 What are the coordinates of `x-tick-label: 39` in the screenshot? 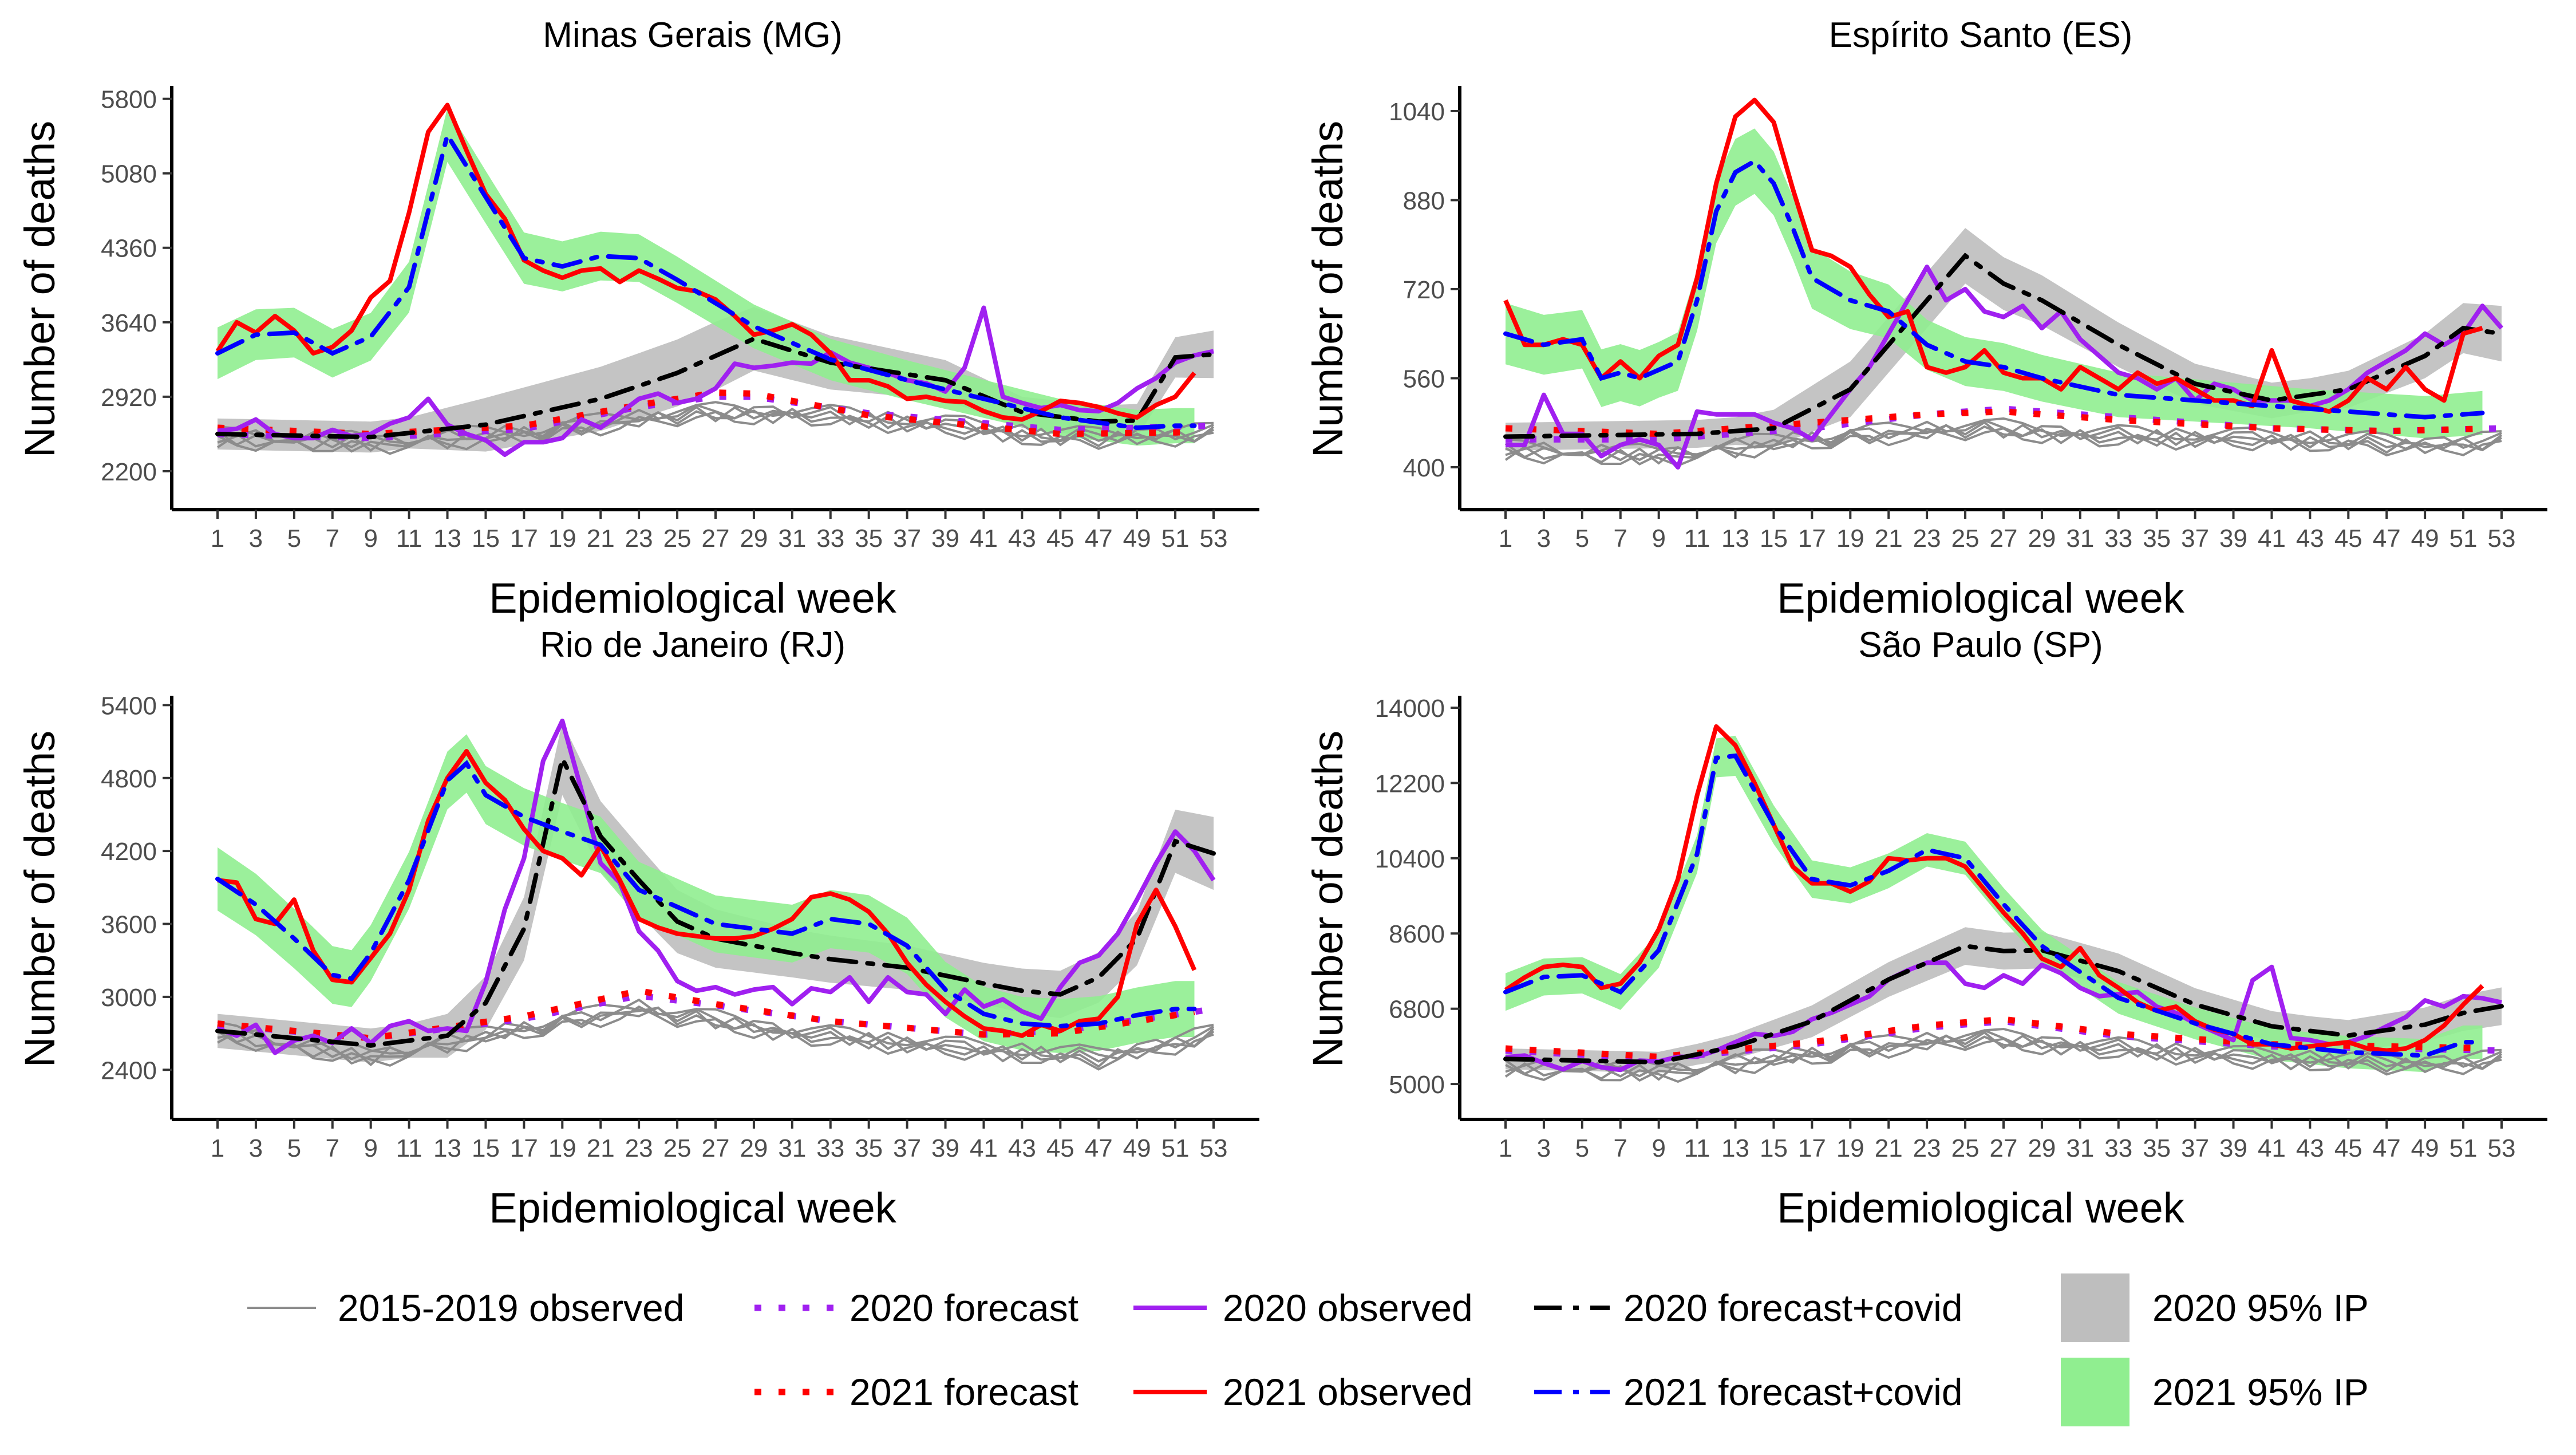 It's located at (945, 539).